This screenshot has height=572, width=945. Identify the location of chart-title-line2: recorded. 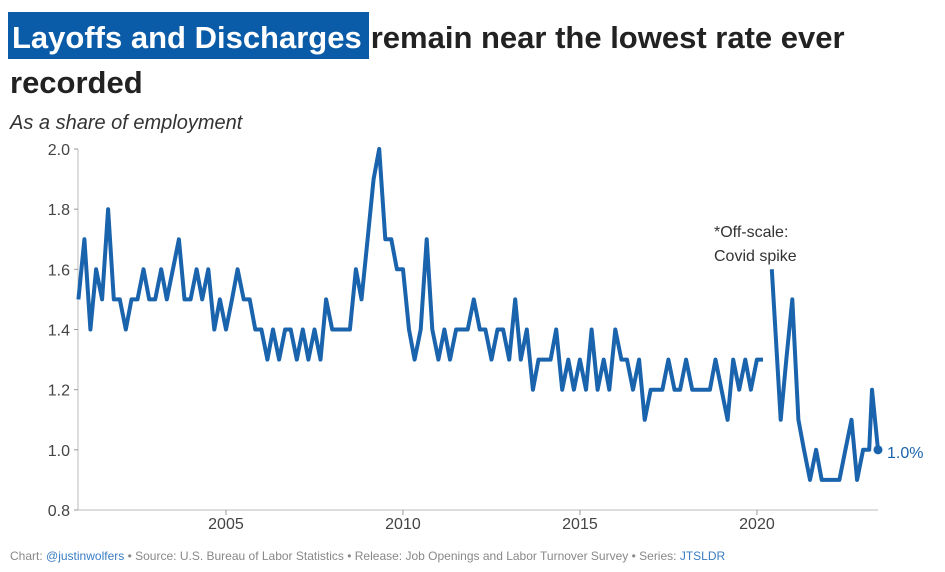
(76, 82).